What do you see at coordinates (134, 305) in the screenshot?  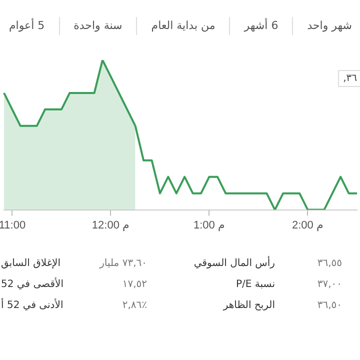 I see `text: ٪٢,٨٦` at bounding box center [134, 305].